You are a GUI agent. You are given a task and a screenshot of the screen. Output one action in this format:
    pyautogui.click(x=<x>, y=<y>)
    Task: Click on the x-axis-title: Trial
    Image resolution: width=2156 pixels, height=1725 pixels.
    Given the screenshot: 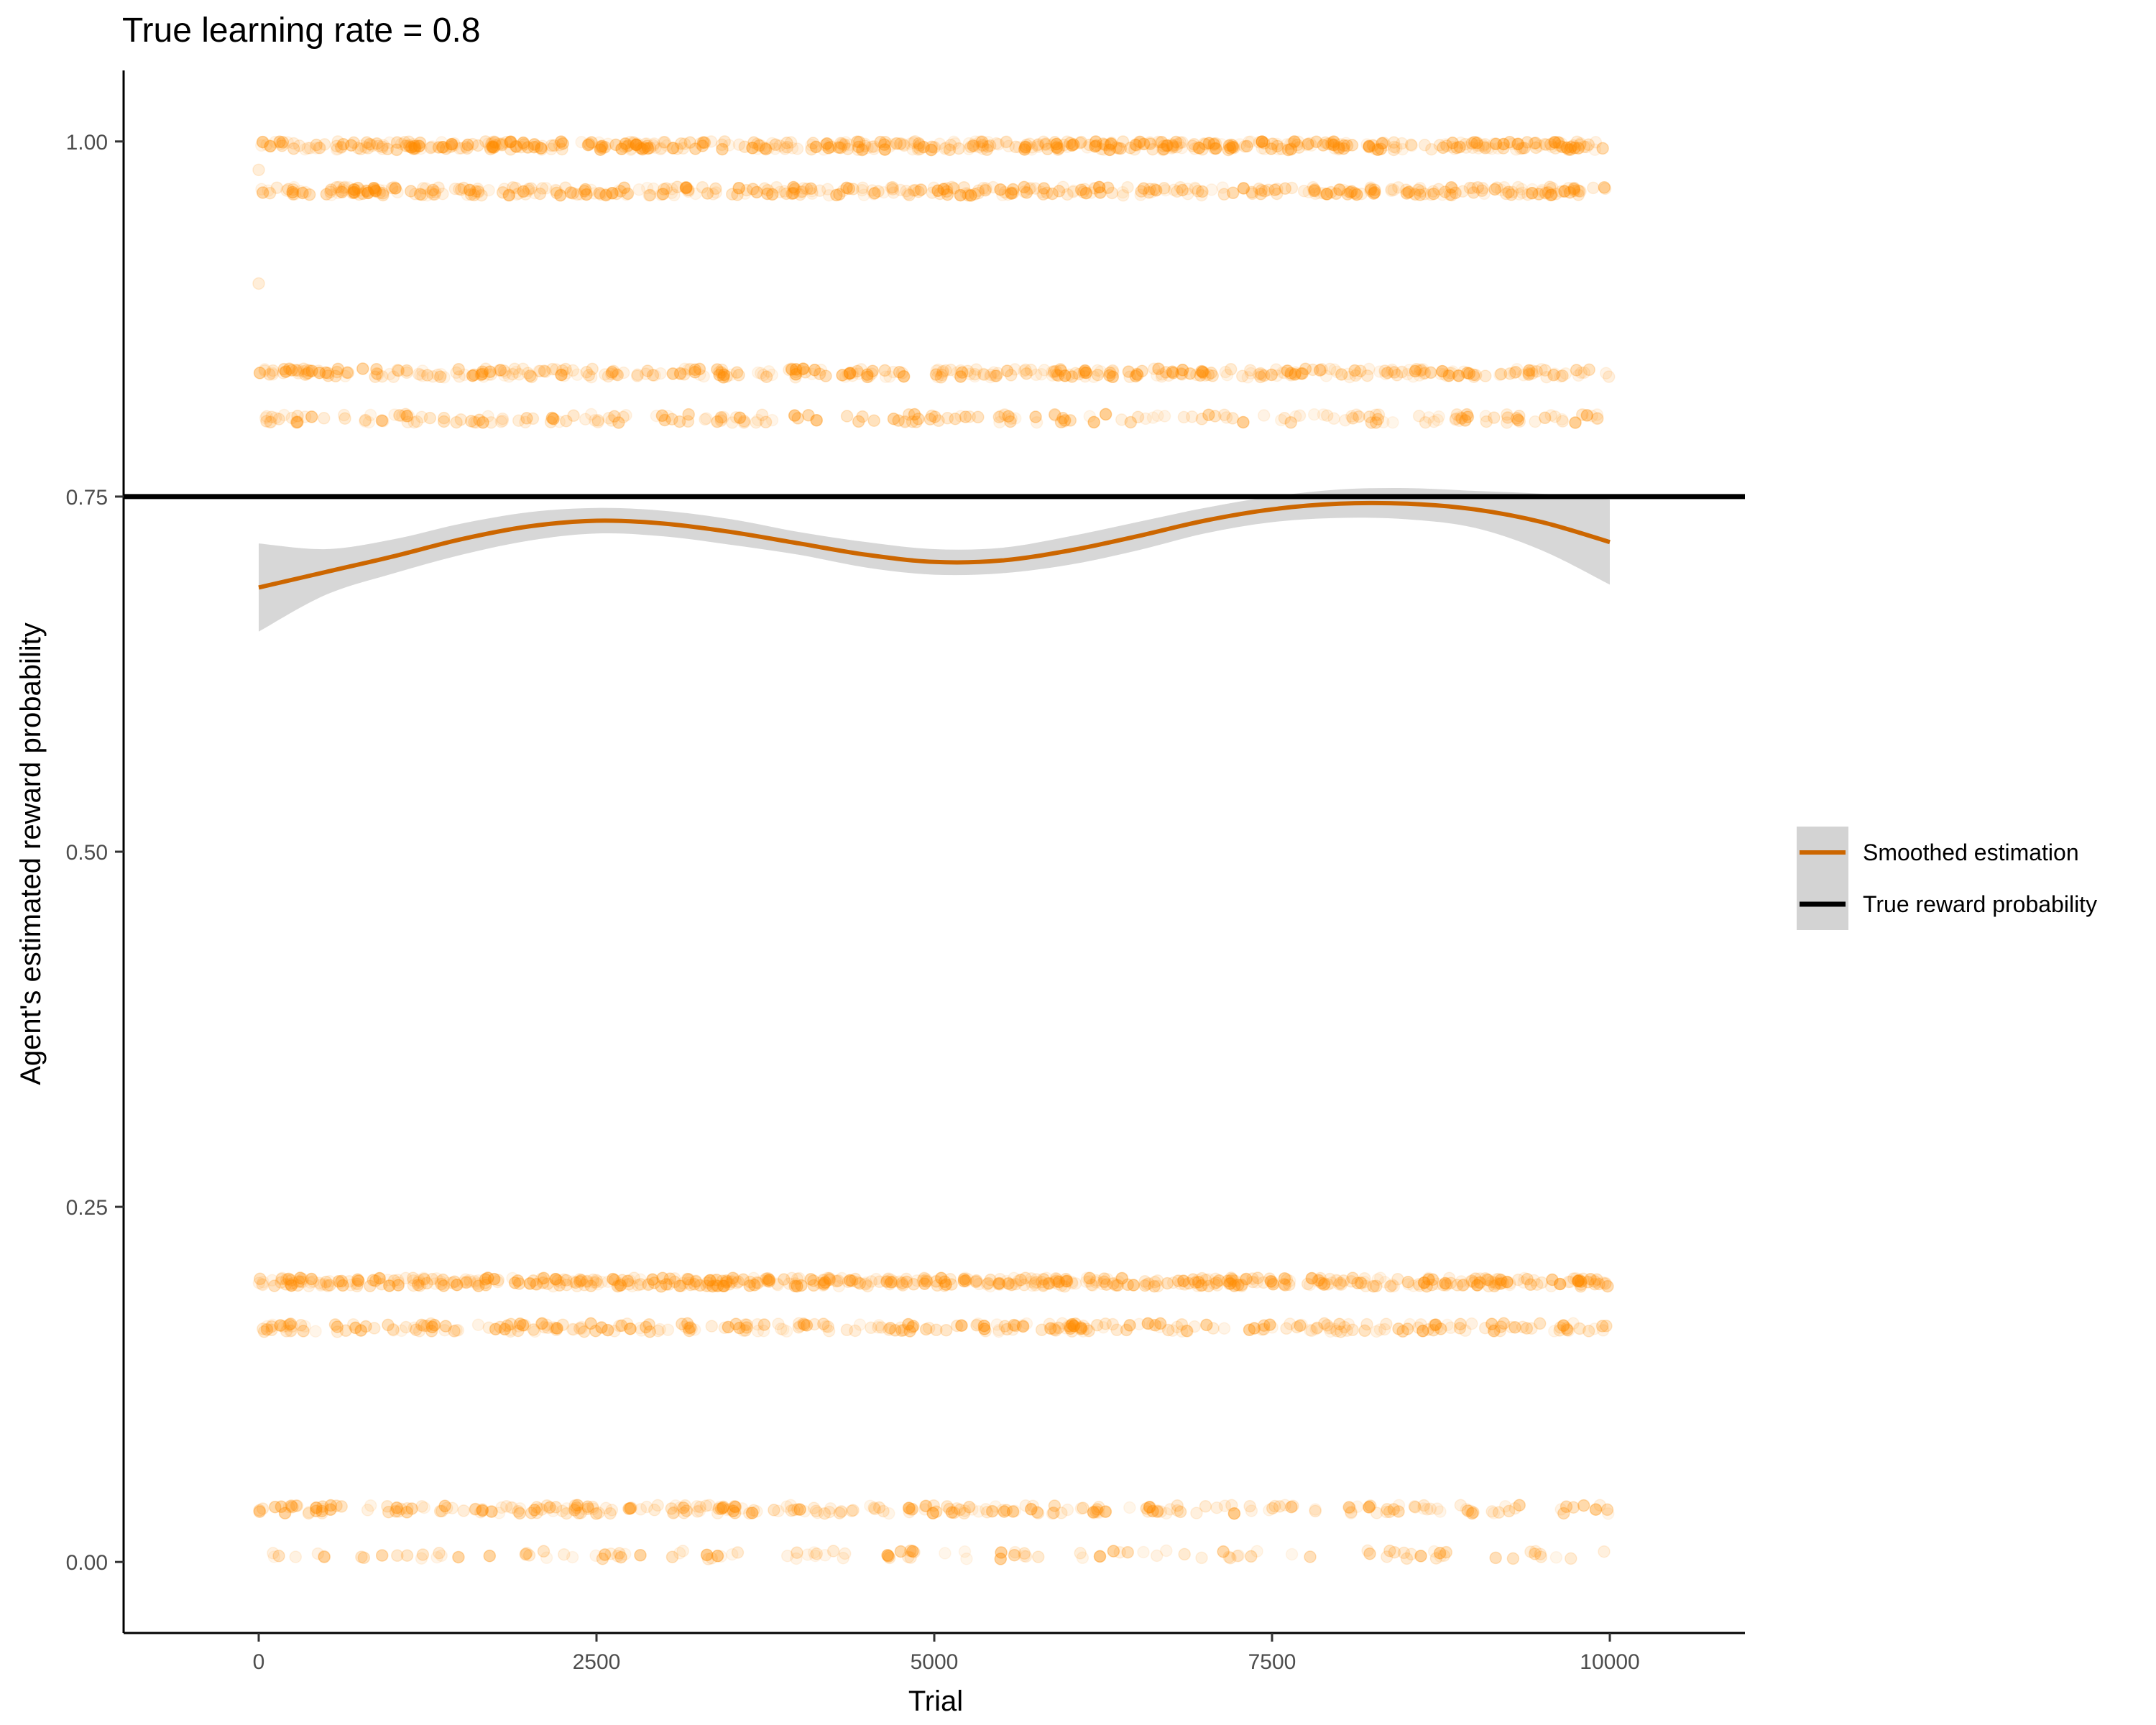 What is the action you would take?
    pyautogui.click(x=935, y=1701)
    